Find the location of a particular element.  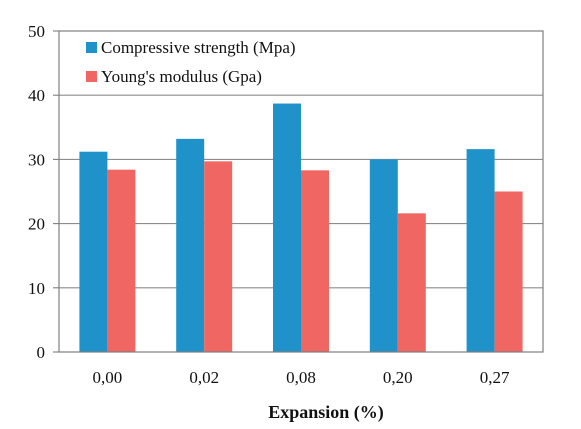

x-tick-label: 0,20 is located at coordinates (398, 377).